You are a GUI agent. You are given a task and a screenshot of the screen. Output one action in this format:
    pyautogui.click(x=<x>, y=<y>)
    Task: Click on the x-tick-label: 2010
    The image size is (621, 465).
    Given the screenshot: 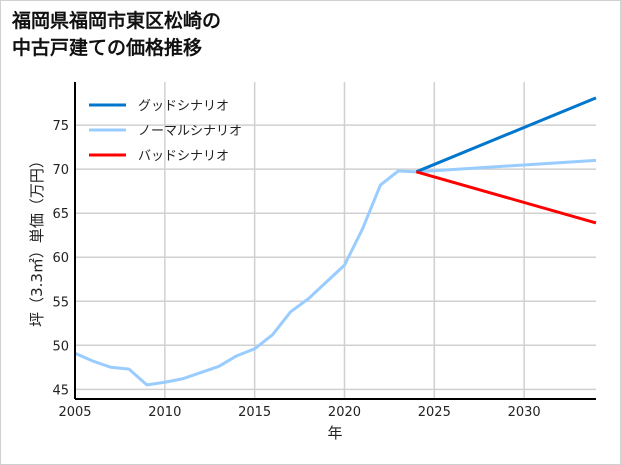 What is the action you would take?
    pyautogui.click(x=164, y=412)
    